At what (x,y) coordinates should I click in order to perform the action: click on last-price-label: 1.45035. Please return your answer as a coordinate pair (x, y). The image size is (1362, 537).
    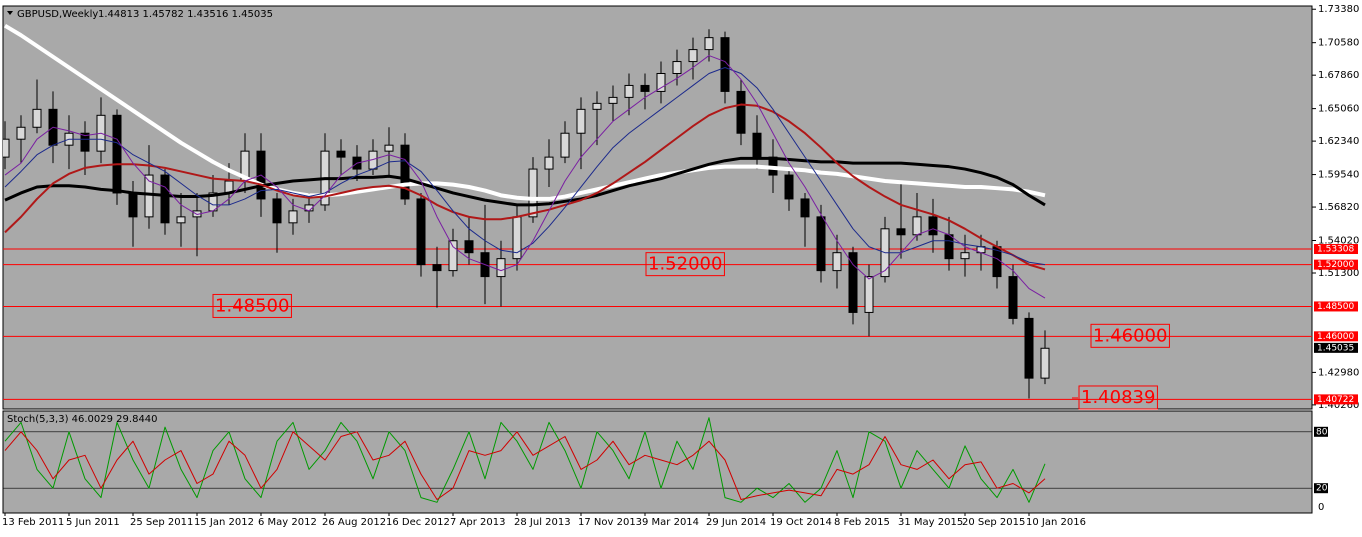
    Looking at the image, I should click on (1335, 348).